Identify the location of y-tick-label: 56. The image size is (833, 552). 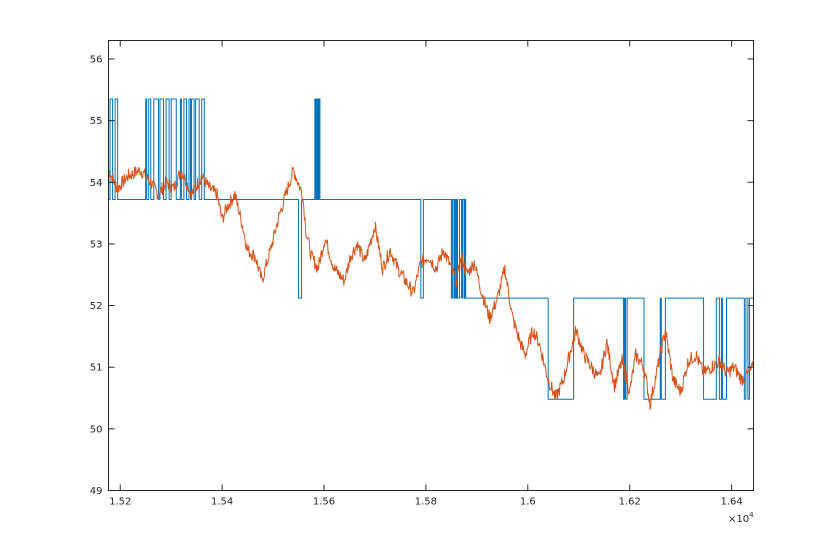
(96, 59).